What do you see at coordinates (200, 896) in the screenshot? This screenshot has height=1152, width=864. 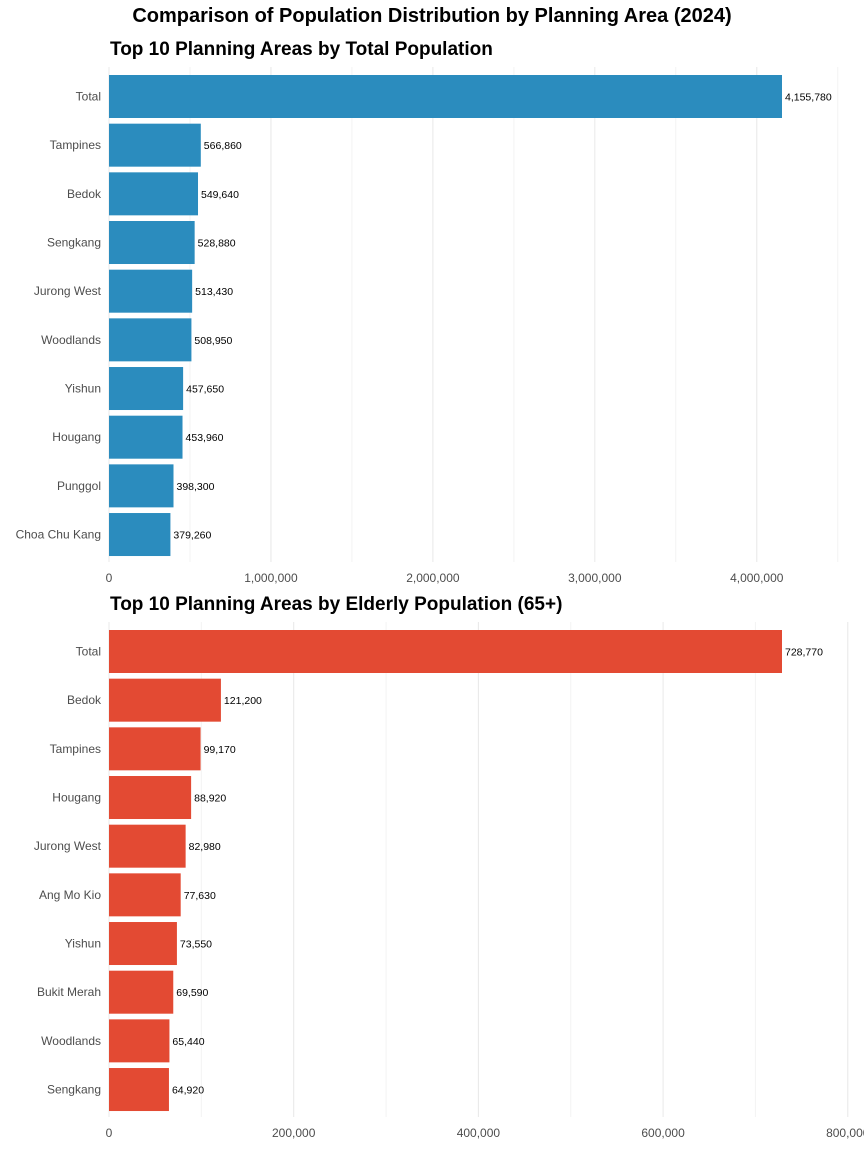 I see `value-label: 77,630` at bounding box center [200, 896].